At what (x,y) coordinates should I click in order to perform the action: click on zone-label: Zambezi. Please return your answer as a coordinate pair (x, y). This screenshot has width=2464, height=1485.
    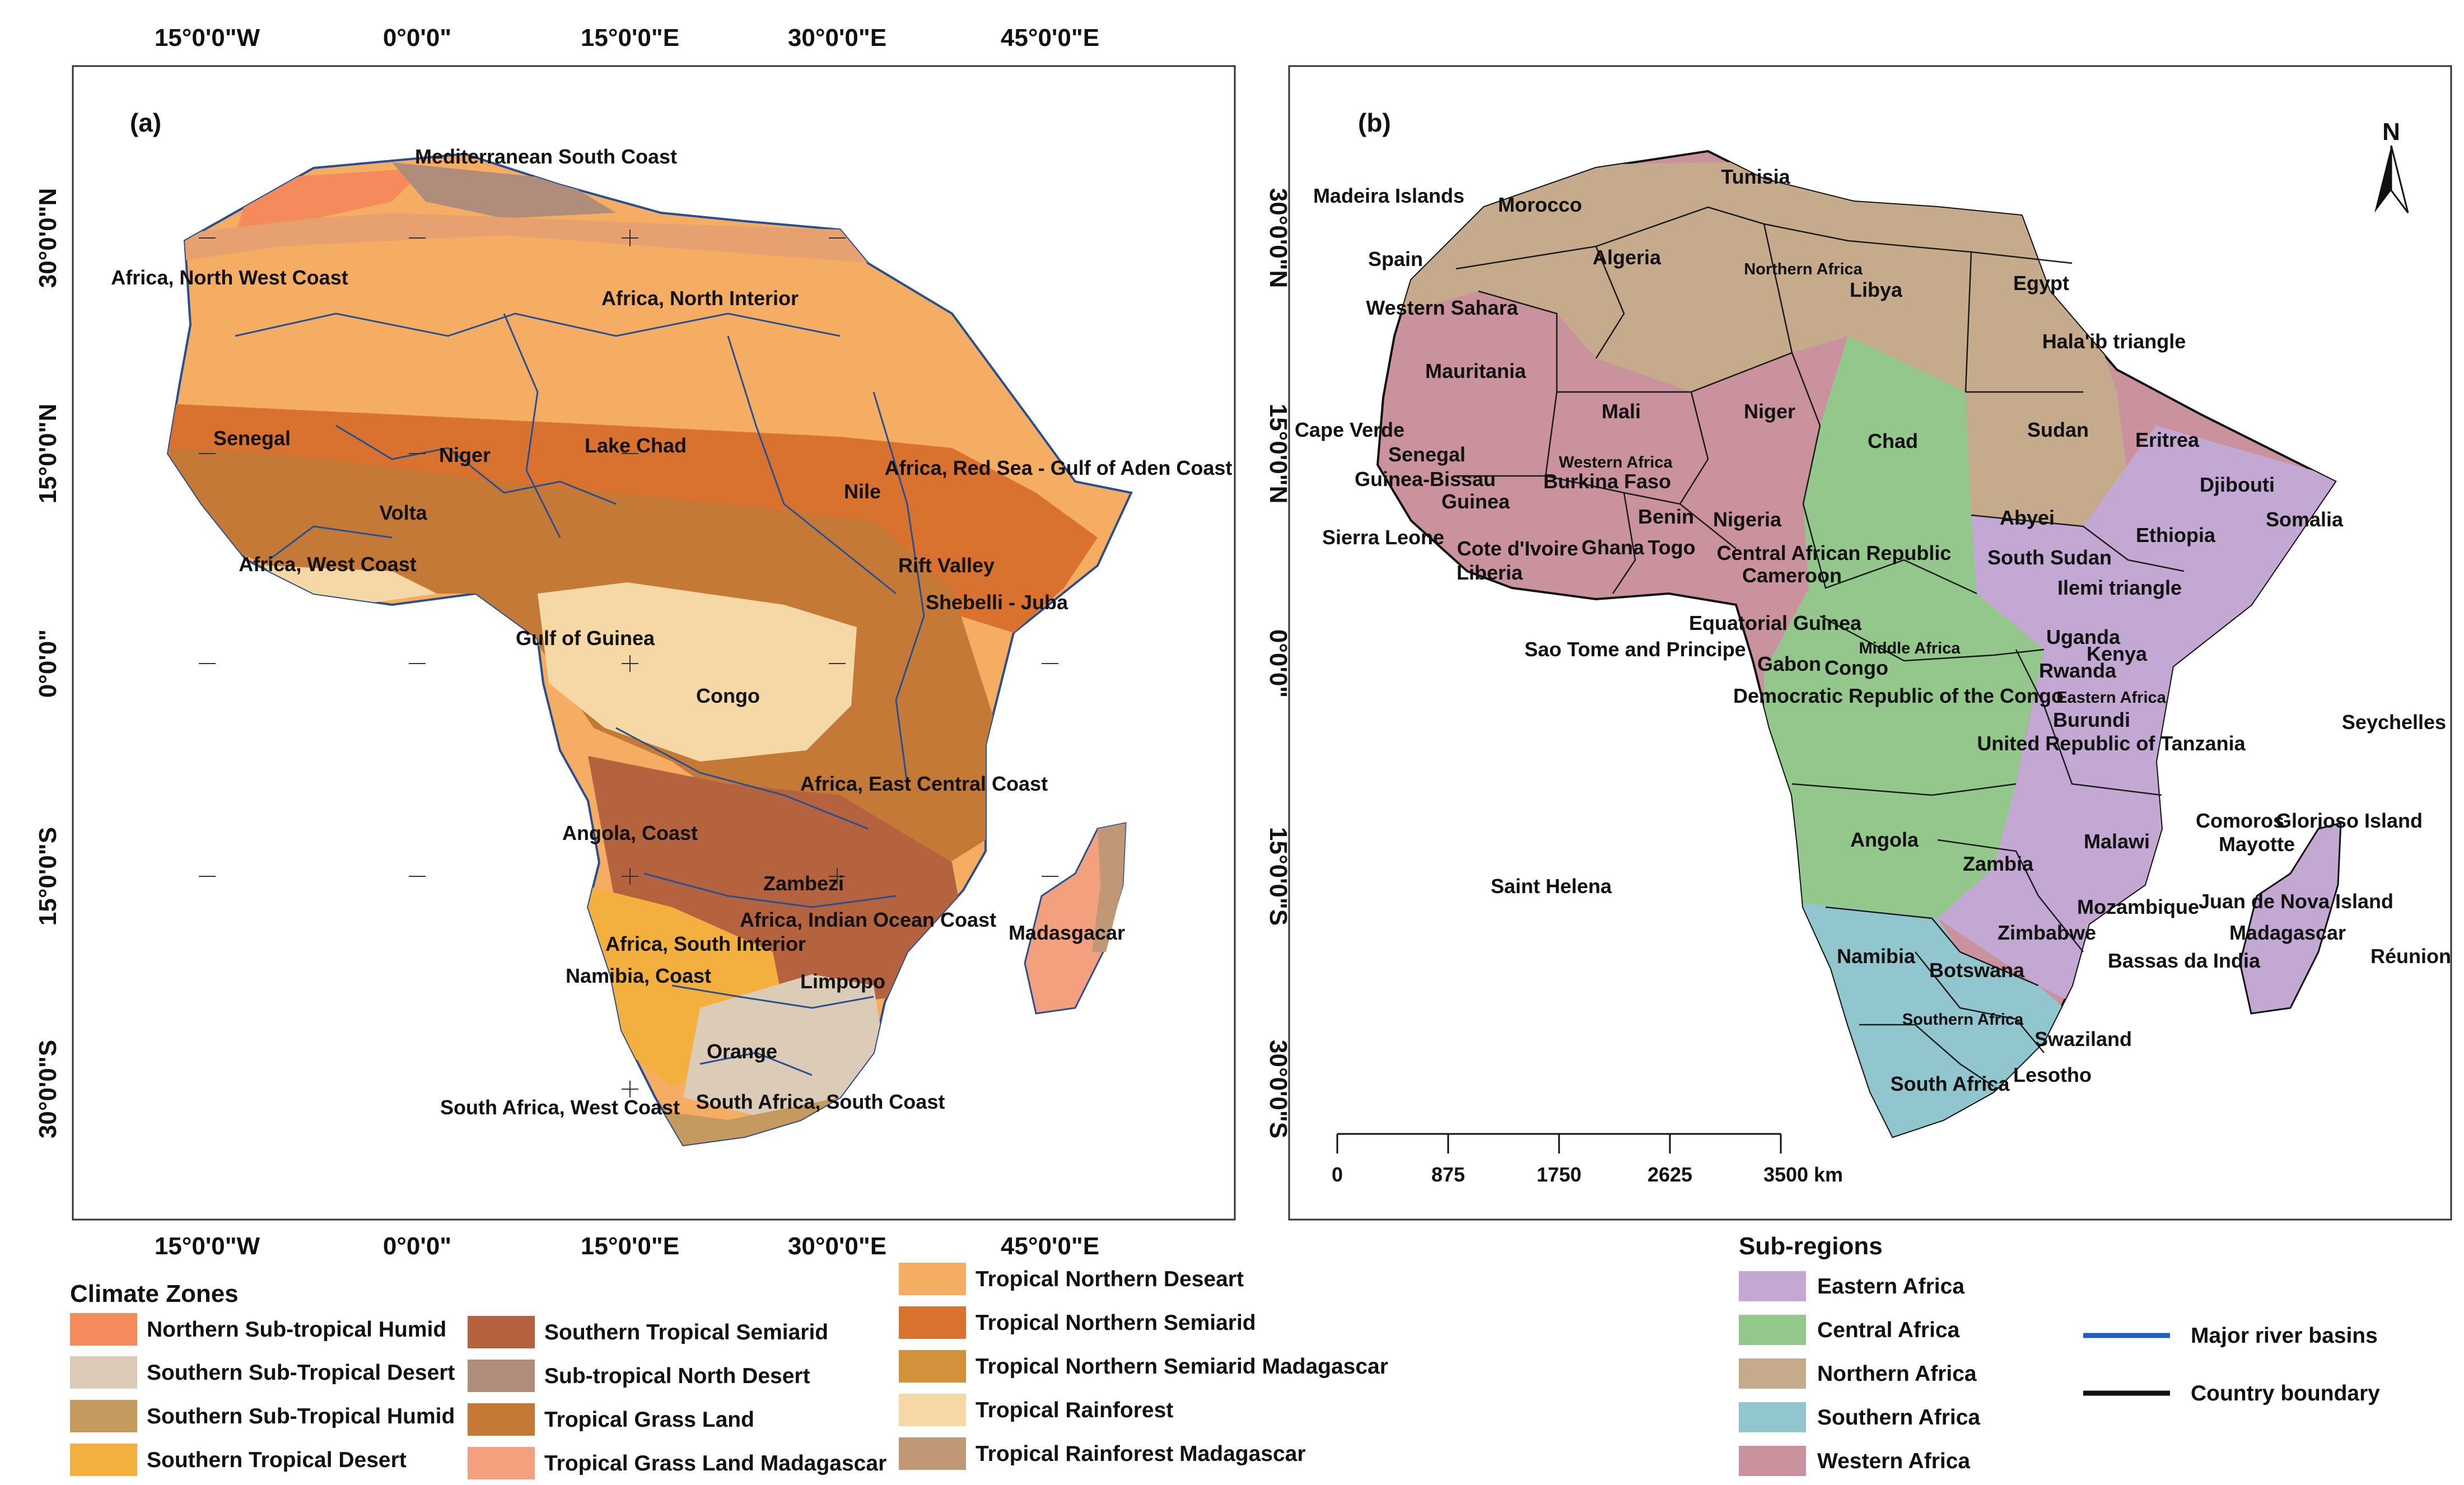
    Looking at the image, I should click on (804, 883).